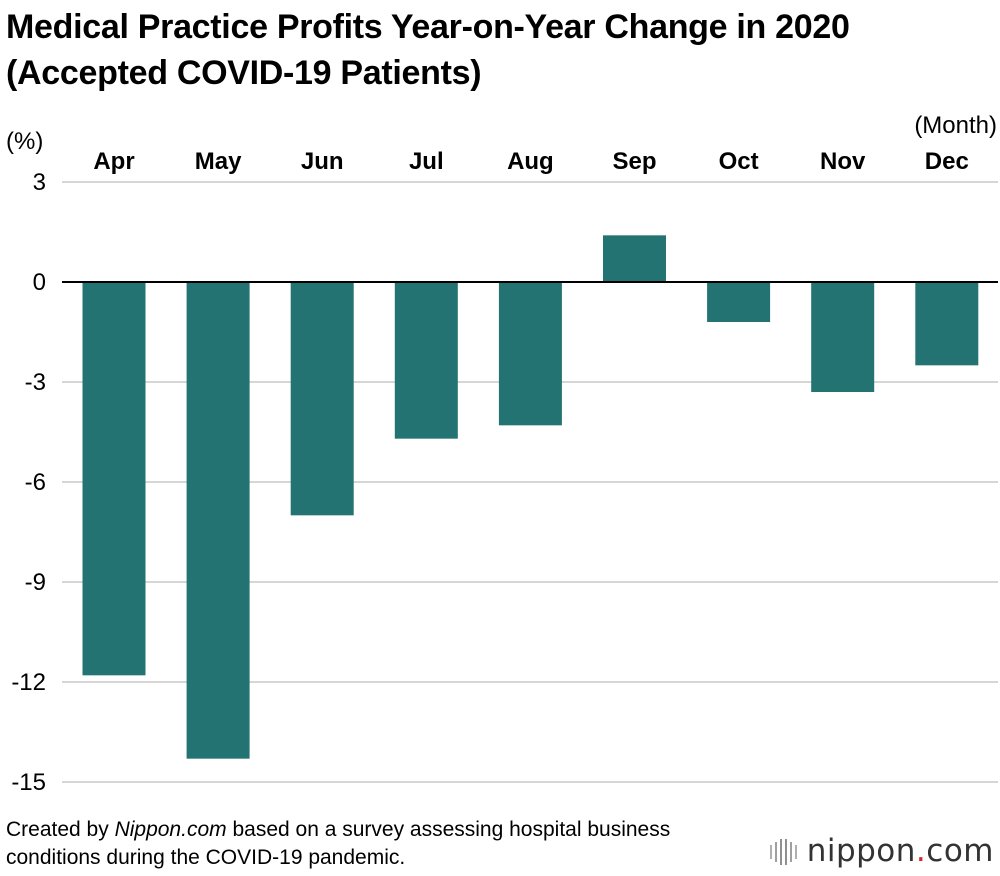 This screenshot has height=876, width=1000. I want to click on month-labels: Apr May Jun Jul Aug Sep Oct Nov Dec, so click(530, 161).